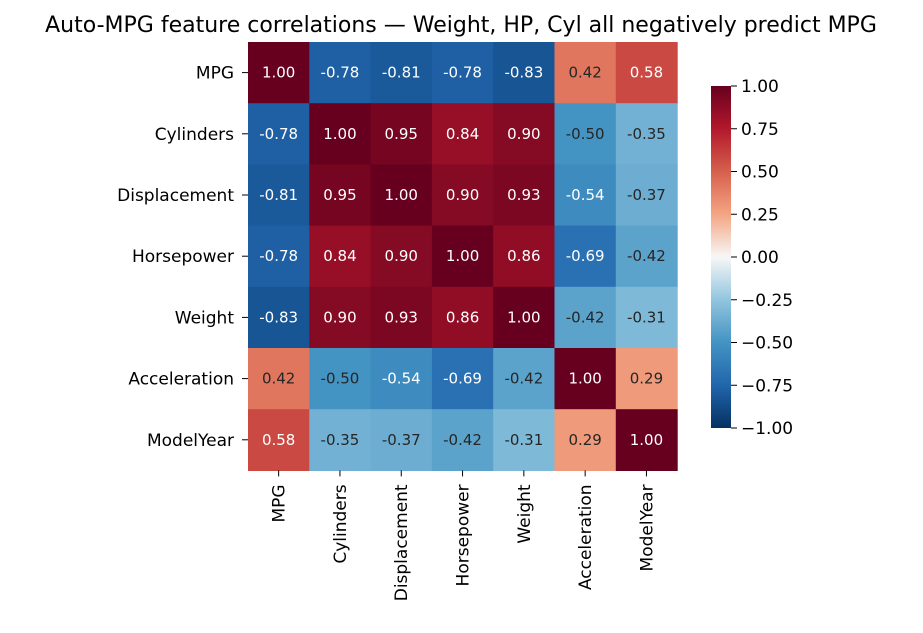 Image resolution: width=923 pixels, height=633 pixels. I want to click on cell-value-label: 0.93, so click(523, 195).